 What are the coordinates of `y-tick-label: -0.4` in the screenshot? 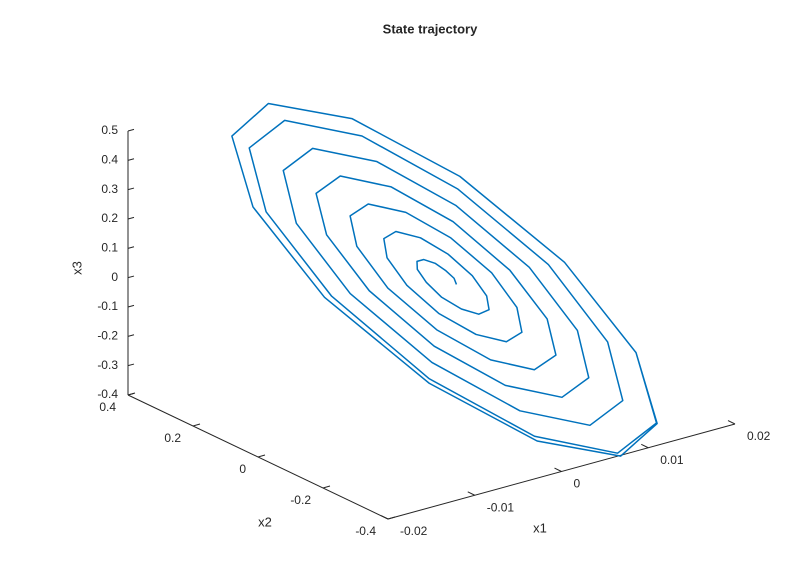 It's located at (365, 531).